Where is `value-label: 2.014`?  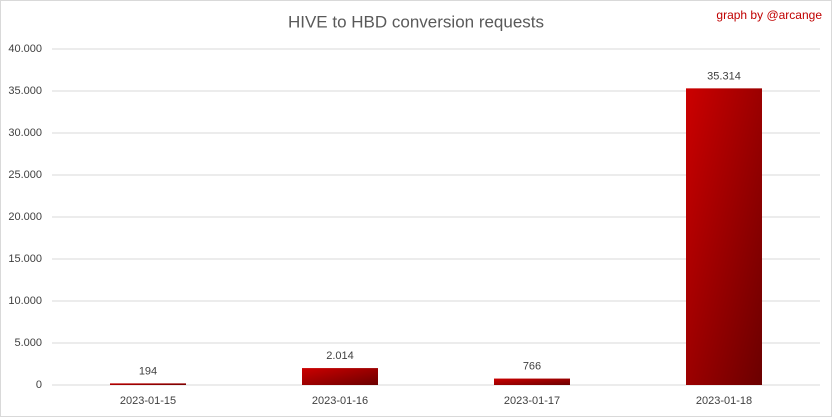 value-label: 2.014 is located at coordinates (340, 356).